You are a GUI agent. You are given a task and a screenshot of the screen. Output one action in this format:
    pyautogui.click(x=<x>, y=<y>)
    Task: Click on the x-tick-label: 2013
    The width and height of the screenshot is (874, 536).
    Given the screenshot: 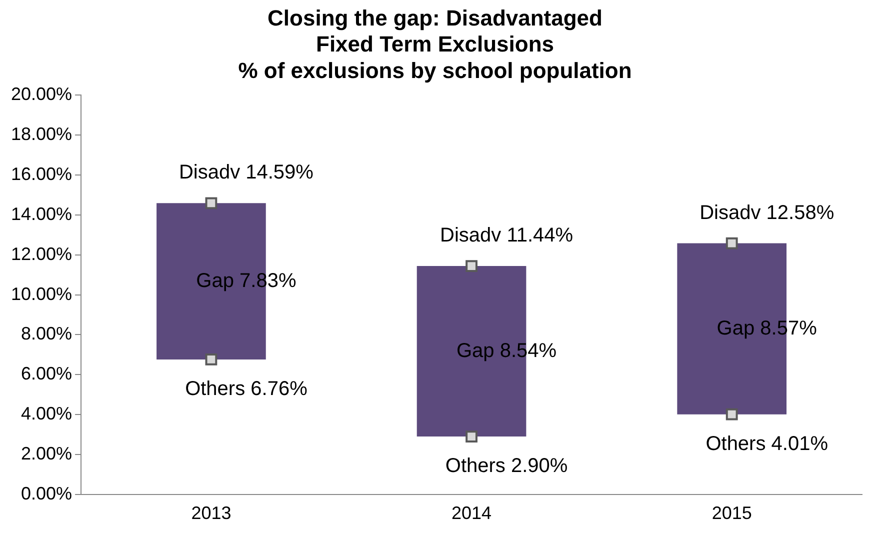 What is the action you would take?
    pyautogui.click(x=211, y=513)
    